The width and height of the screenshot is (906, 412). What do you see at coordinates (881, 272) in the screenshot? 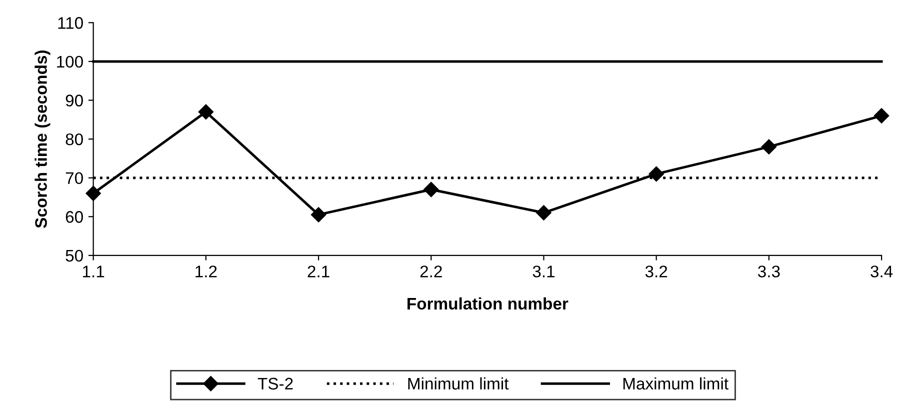
I see `x-tick-label: 3.4` at bounding box center [881, 272].